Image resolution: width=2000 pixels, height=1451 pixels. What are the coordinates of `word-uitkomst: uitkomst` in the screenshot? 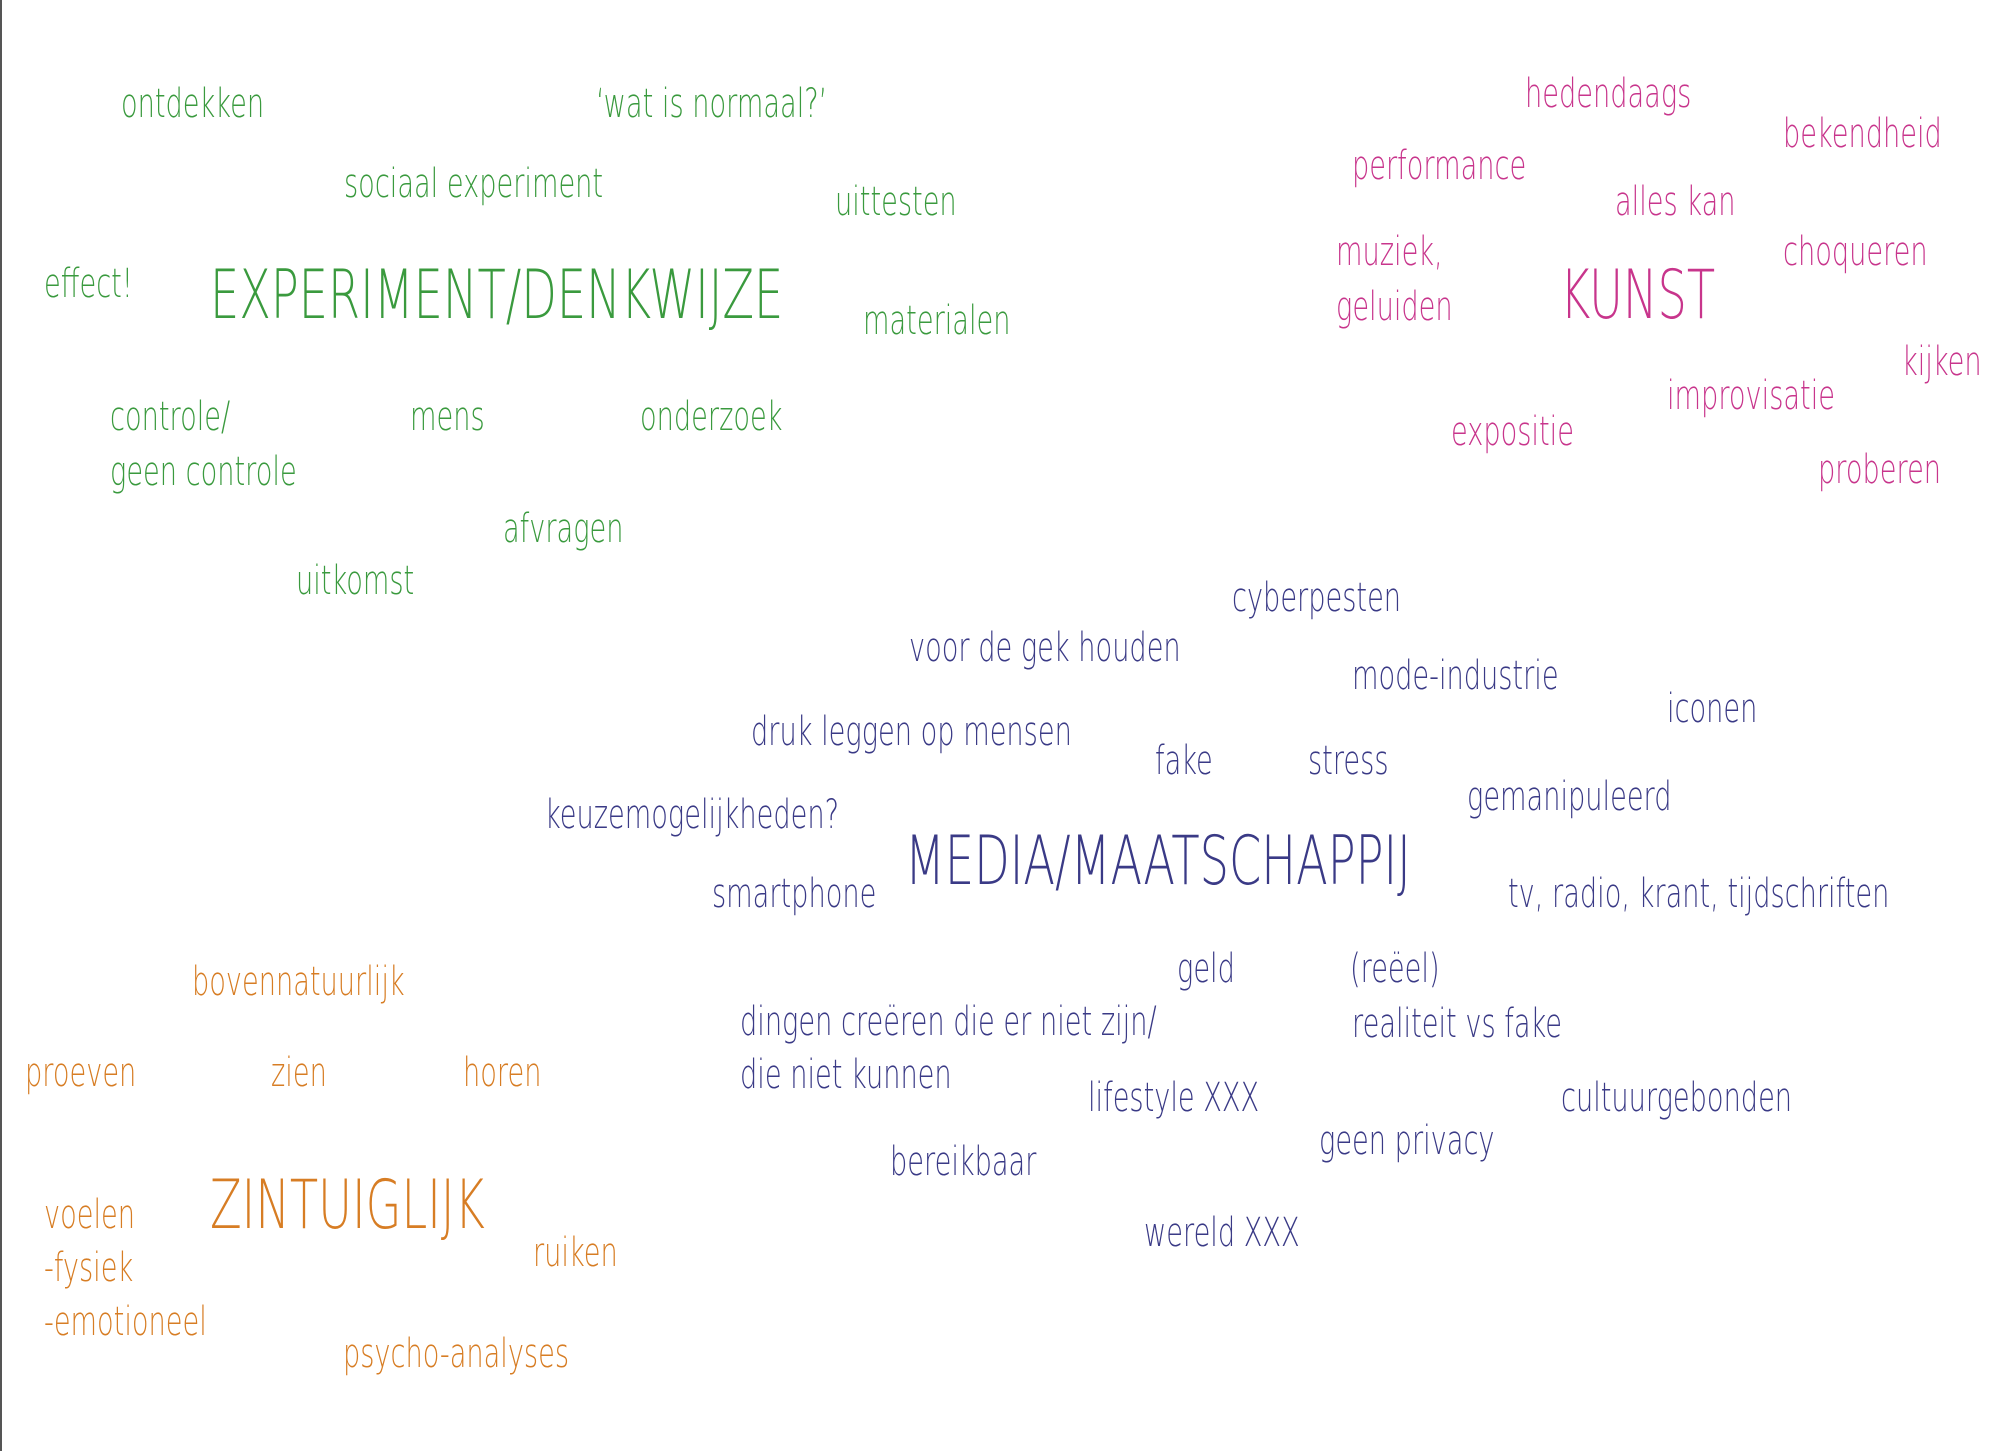 It's located at (355, 581).